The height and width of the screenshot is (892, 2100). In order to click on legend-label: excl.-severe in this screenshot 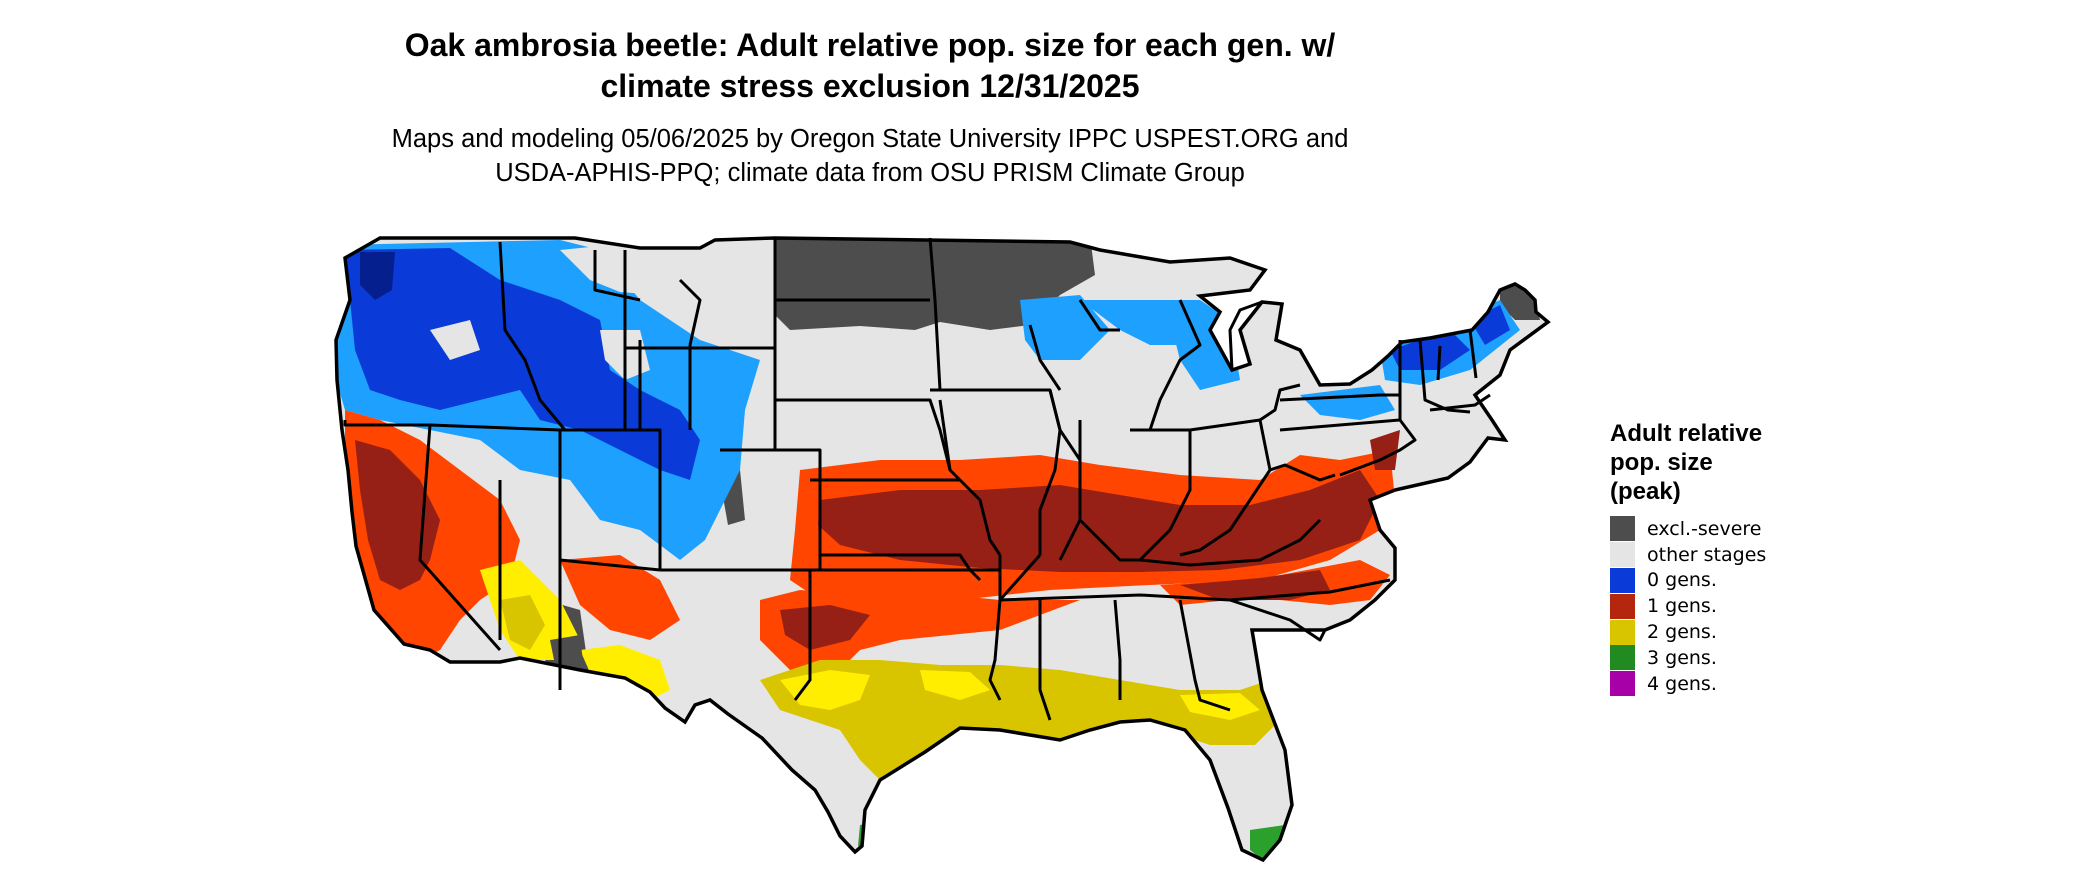, I will do `click(1704, 528)`.